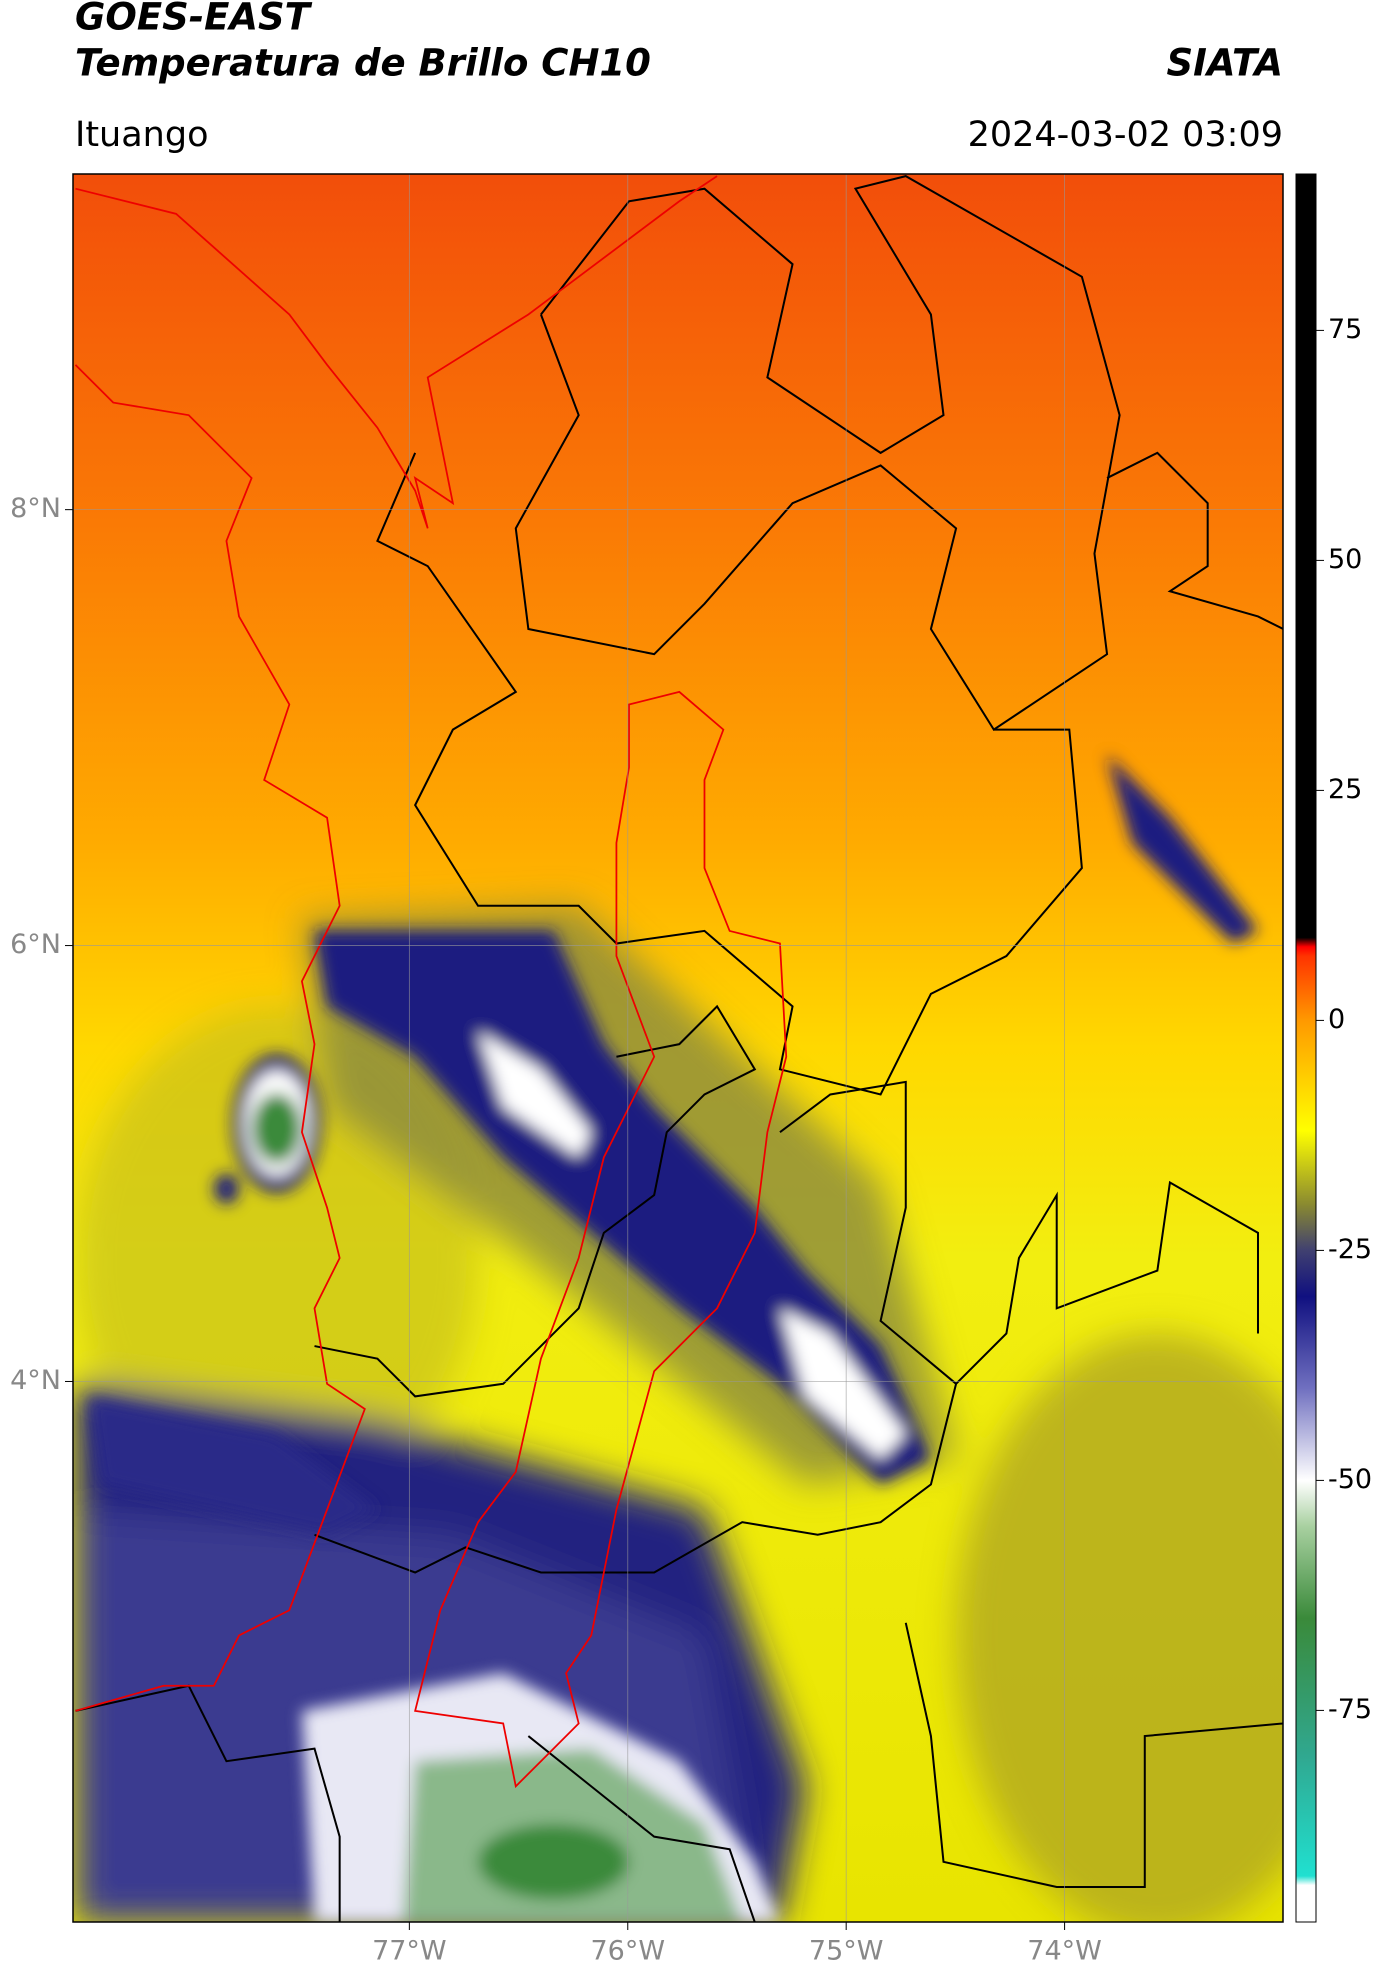 The image size is (1384, 1981). I want to click on colorbar-tick-label: -75, so click(1350, 1709).